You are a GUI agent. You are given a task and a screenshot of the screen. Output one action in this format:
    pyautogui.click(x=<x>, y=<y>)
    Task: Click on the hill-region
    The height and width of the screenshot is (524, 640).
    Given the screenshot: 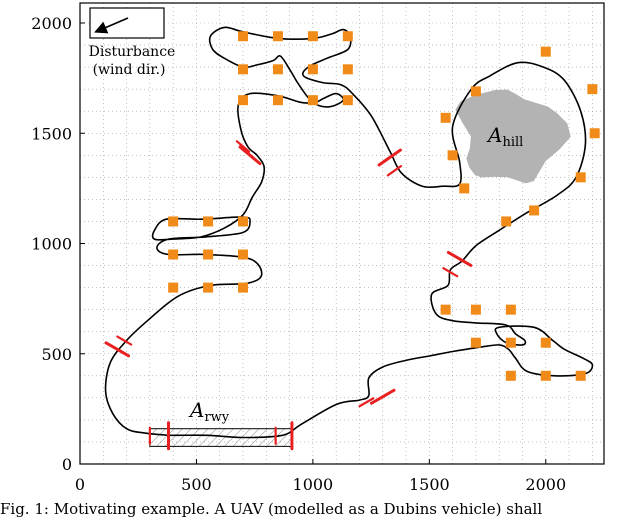 What is the action you would take?
    pyautogui.click(x=513, y=136)
    